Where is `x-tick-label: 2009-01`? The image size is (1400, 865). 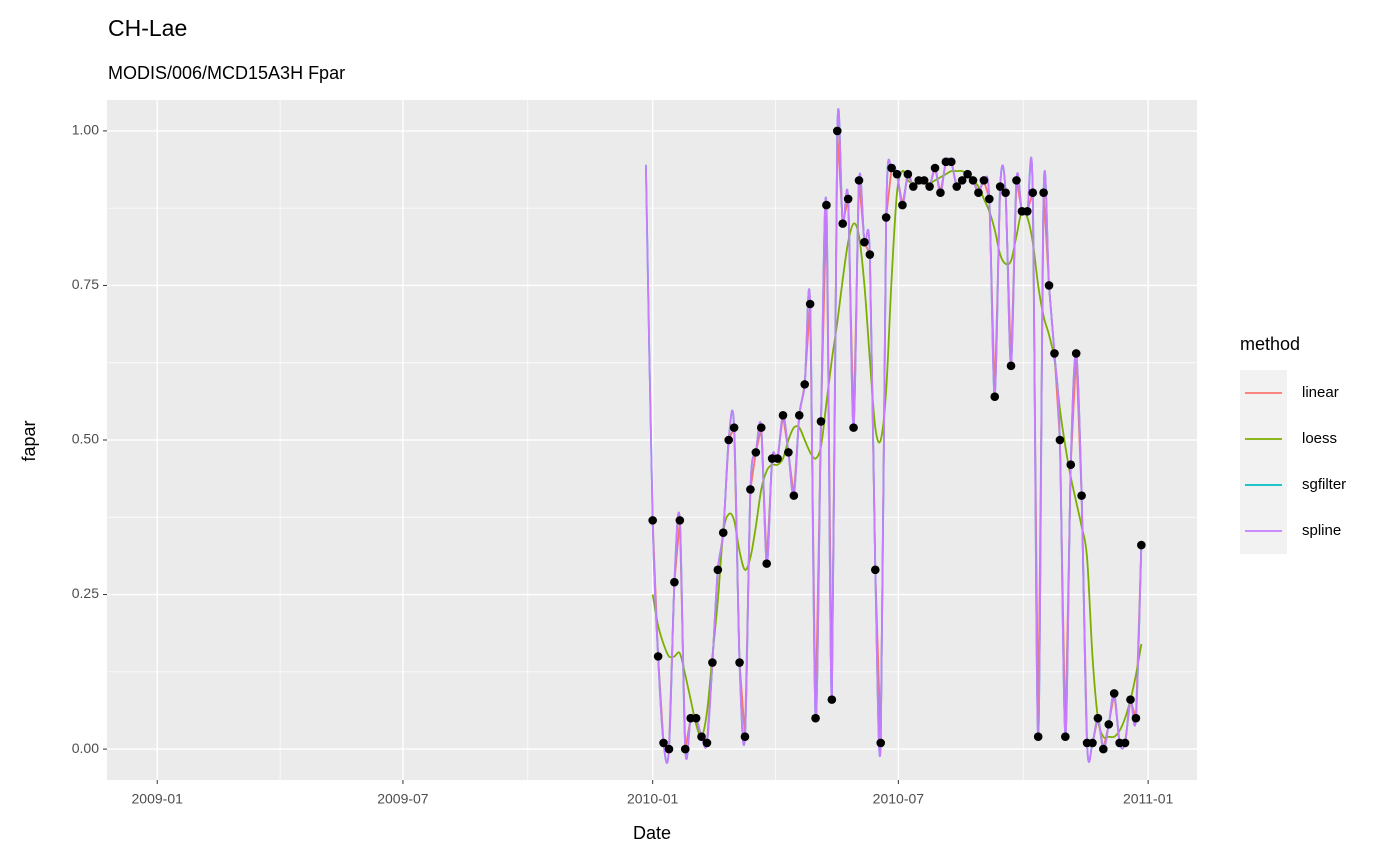
x-tick-label: 2009-01 is located at coordinates (158, 799).